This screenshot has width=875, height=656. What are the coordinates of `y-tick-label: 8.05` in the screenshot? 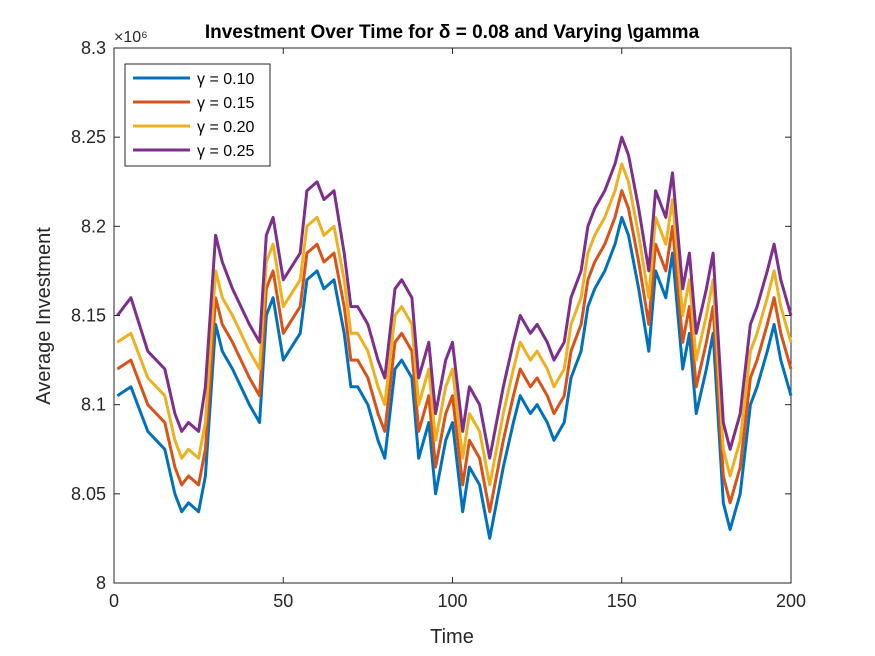 It's located at (88, 494).